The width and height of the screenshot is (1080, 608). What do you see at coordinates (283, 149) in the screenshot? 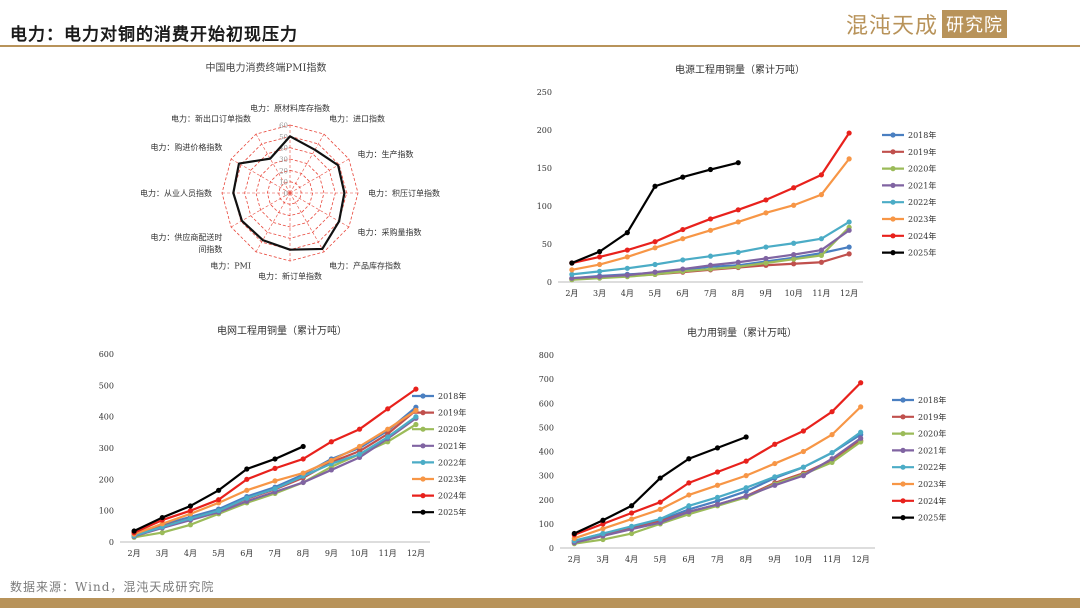
I see `radar-tick-label: 40` at bounding box center [283, 149].